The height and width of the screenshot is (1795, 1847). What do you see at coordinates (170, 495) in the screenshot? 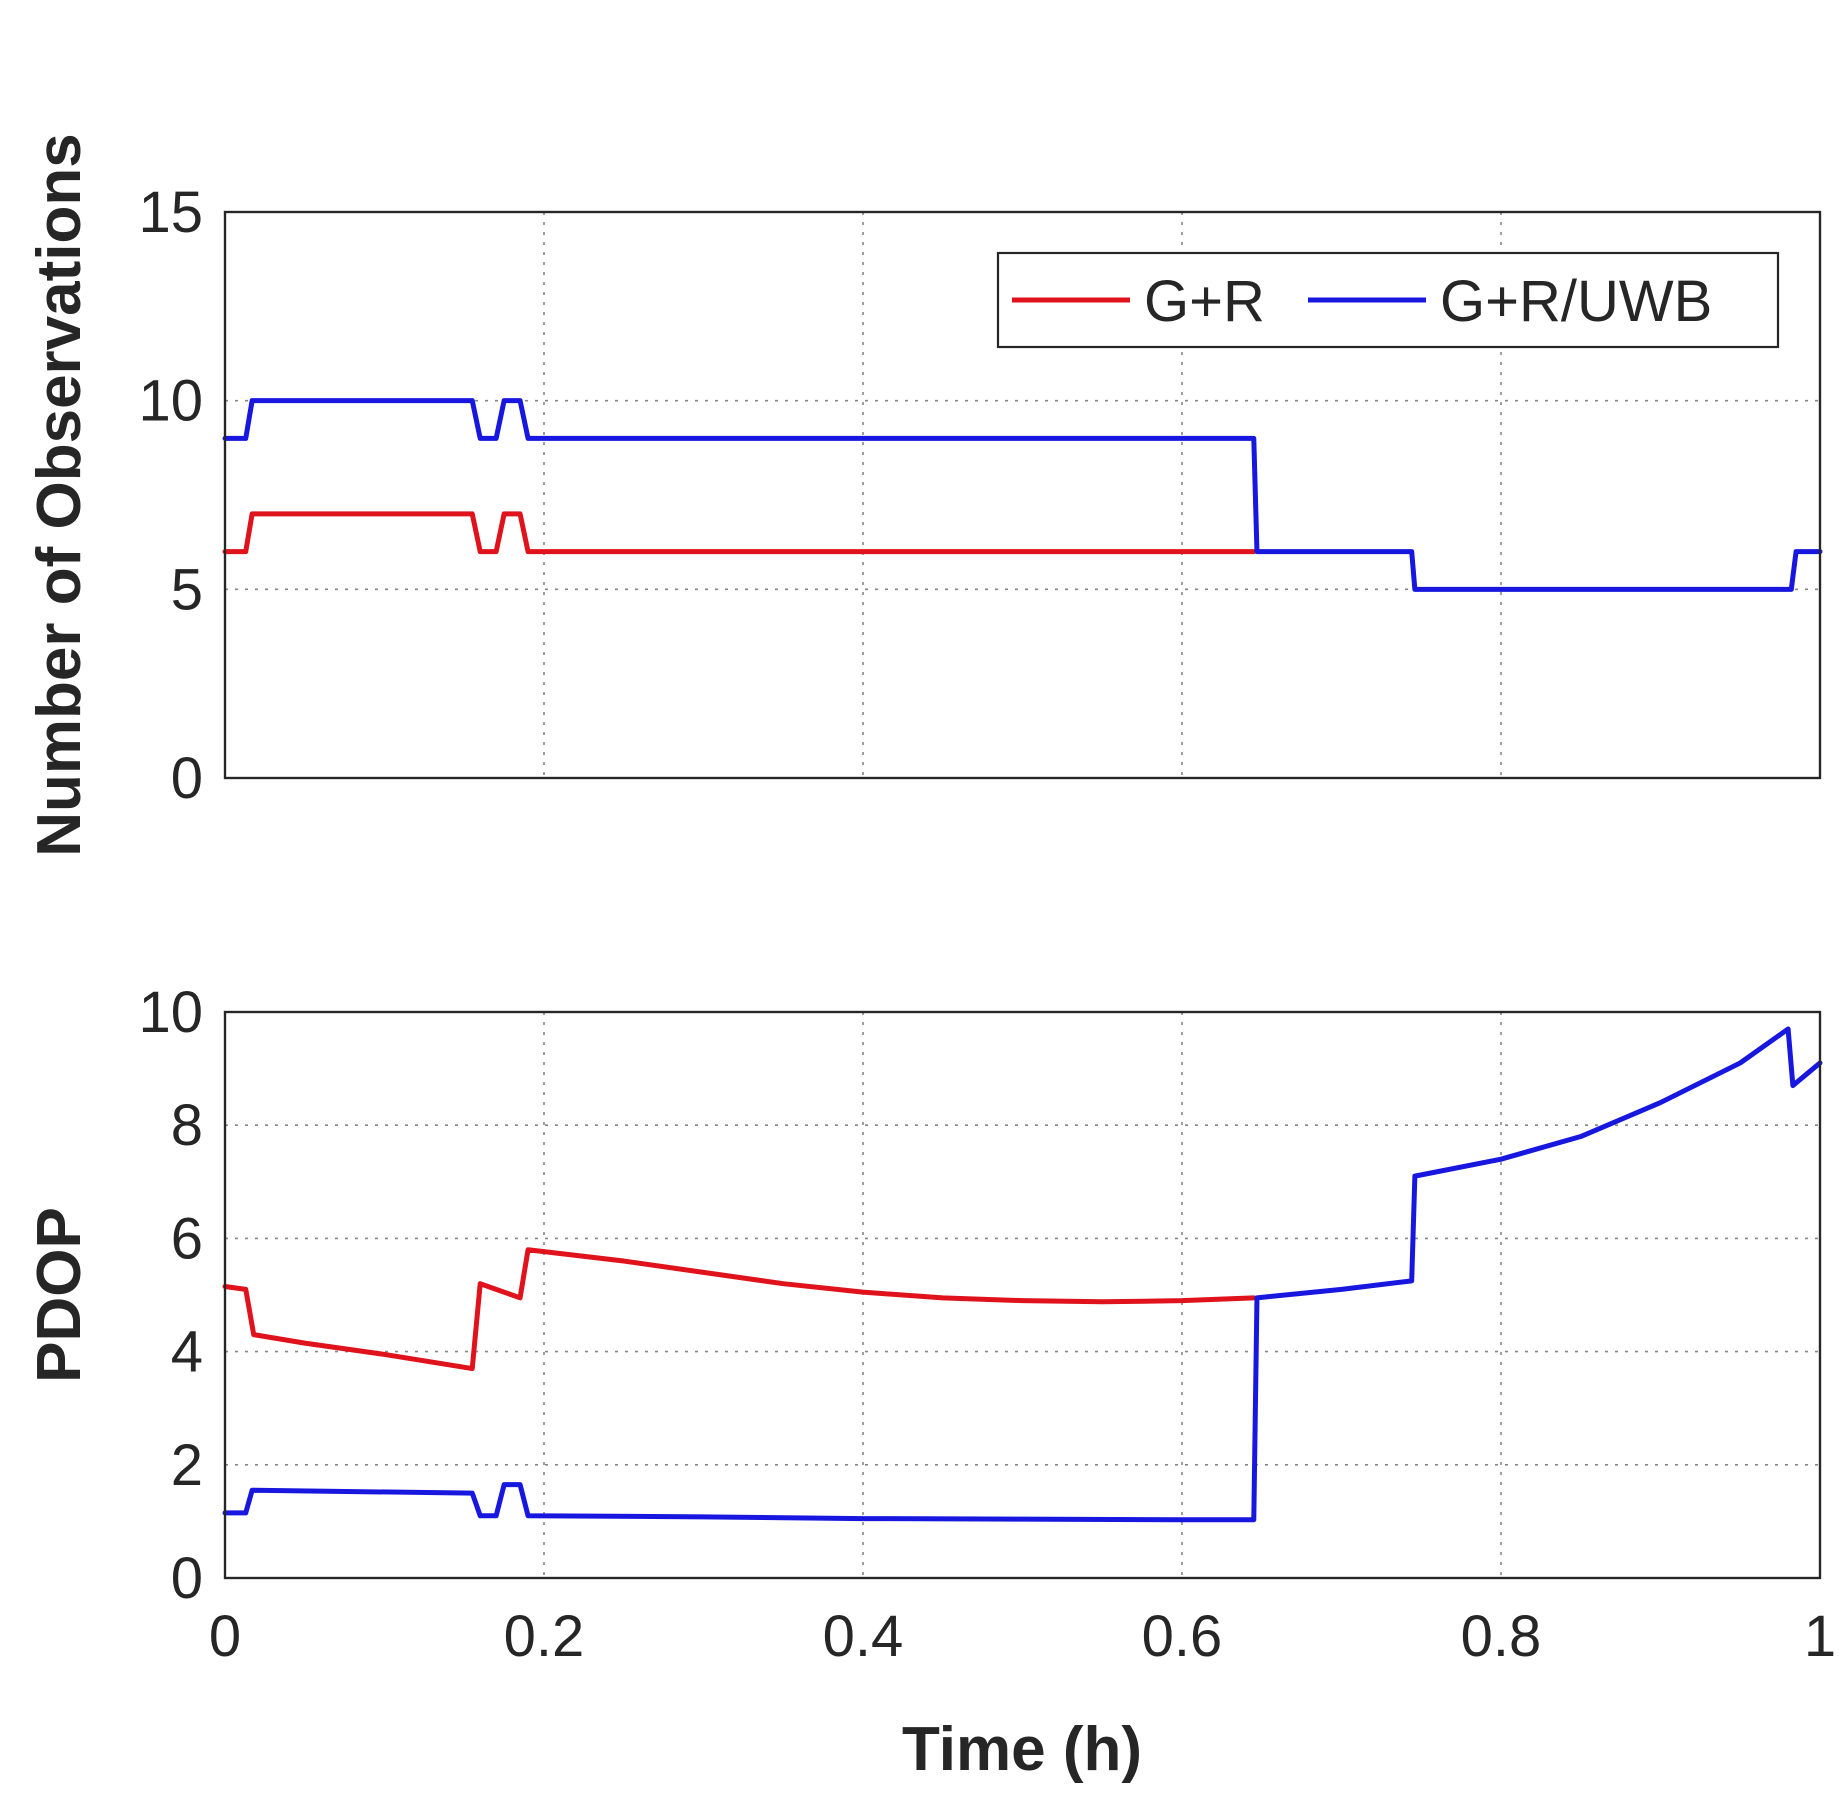
I see `observations-y-tick-labels: 0 5 10 15` at bounding box center [170, 495].